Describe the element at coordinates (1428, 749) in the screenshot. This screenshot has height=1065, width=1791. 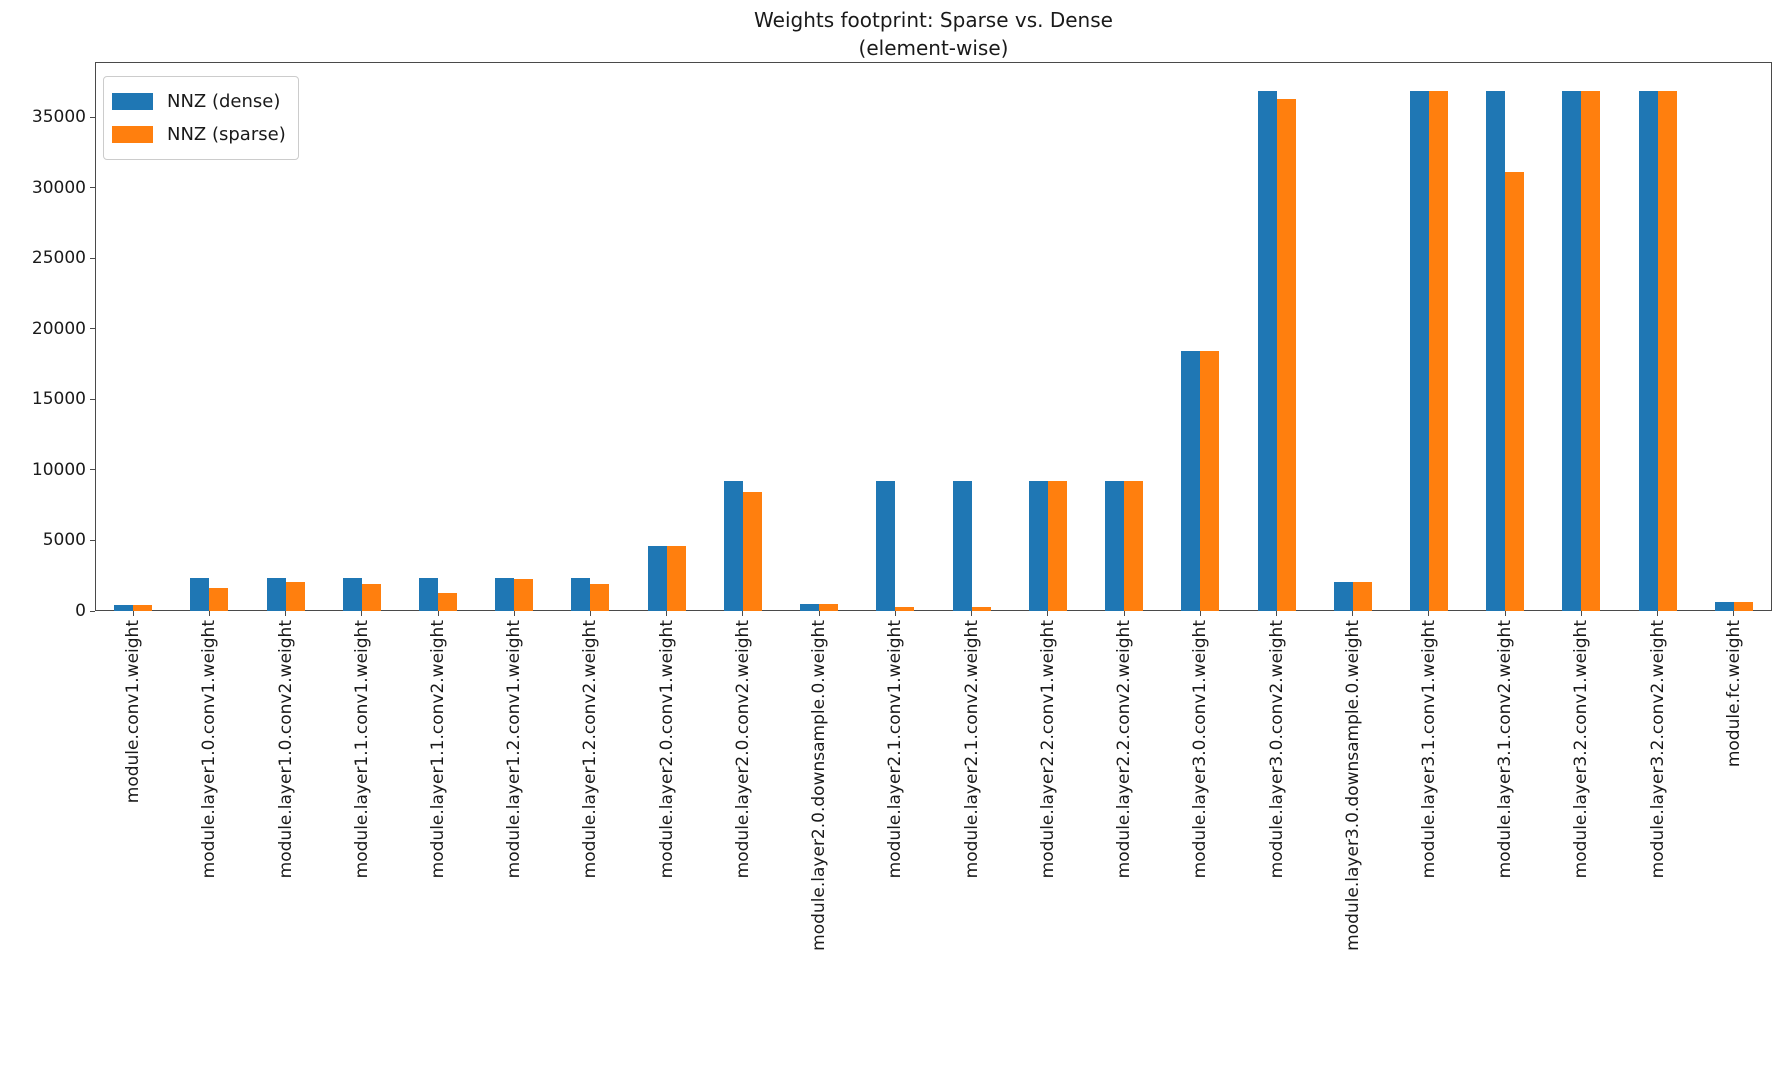
I see `x-axis-tick-label: module.layer3.1.conv1.weight` at that location.